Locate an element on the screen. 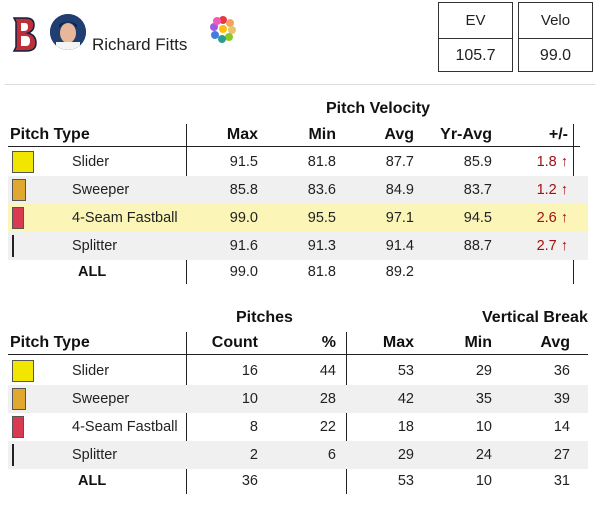 This screenshot has width=600, height=509. pitches-header-type: Pitch Type is located at coordinates (50, 342).